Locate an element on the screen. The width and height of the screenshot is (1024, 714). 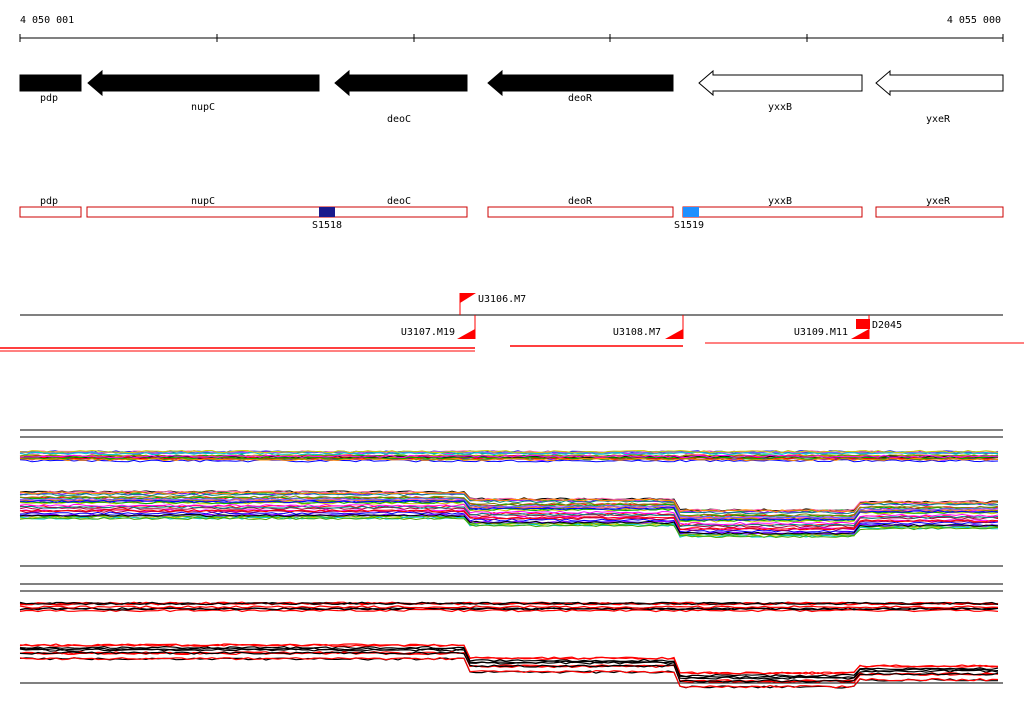
segment-pdp: pdp is located at coordinates (50, 207).